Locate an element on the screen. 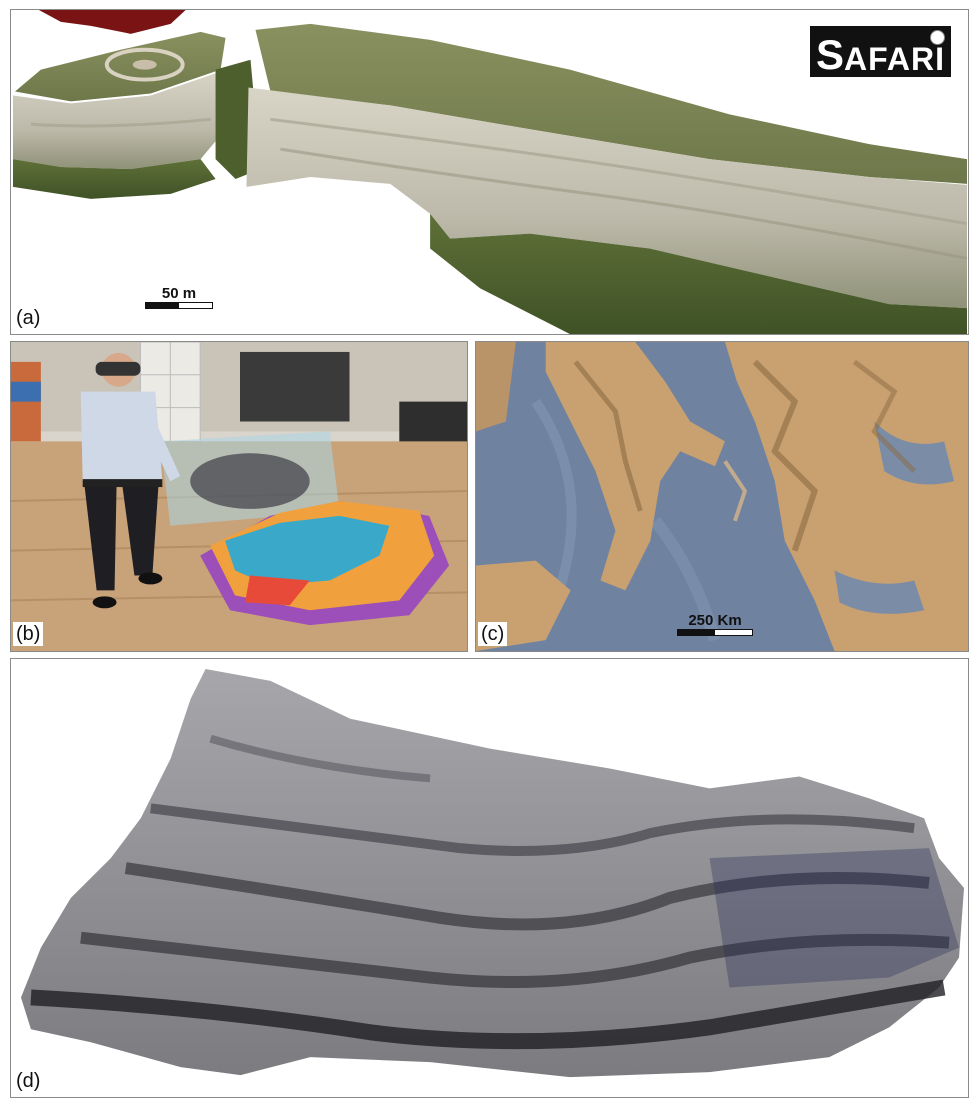 The image size is (974, 1104). mixed-reality-photo is located at coordinates (239, 496).